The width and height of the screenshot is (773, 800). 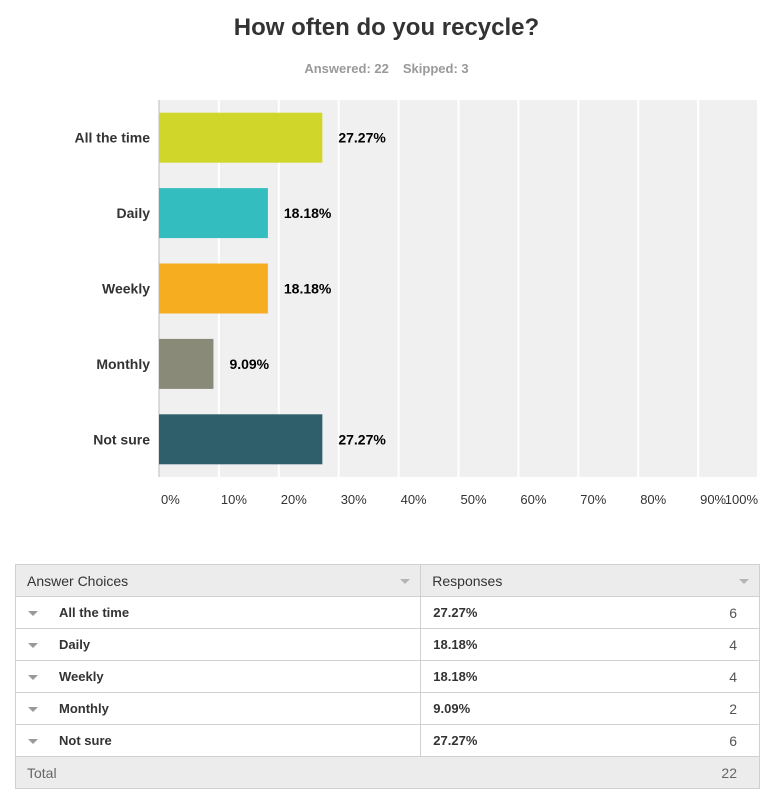 What do you see at coordinates (467, 580) in the screenshot?
I see `responses-header-label: Responses` at bounding box center [467, 580].